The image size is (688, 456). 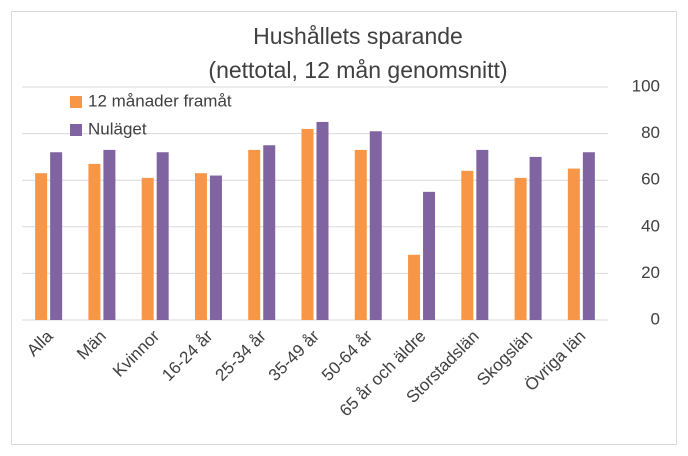 What do you see at coordinates (650, 179) in the screenshot?
I see `y-tick-label: 60` at bounding box center [650, 179].